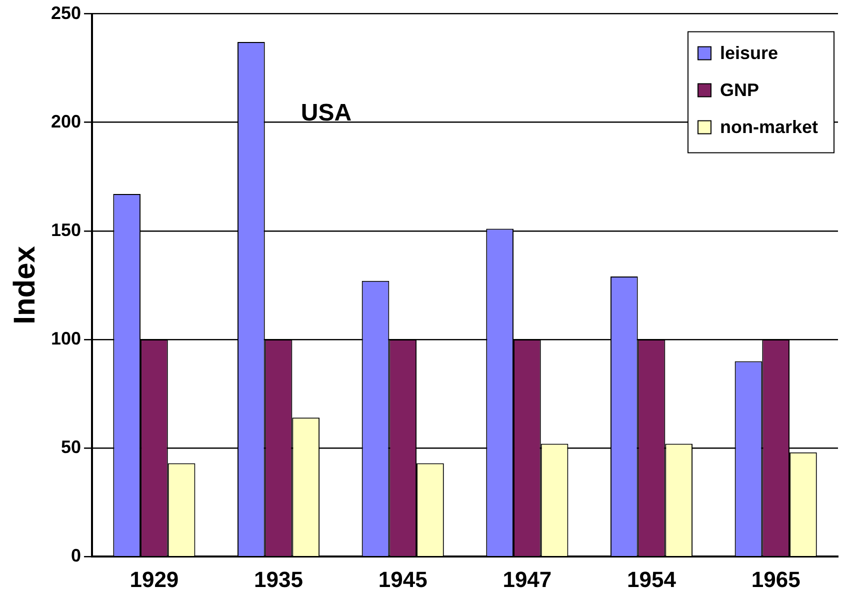 The width and height of the screenshot is (842, 597). What do you see at coordinates (66, 230) in the screenshot?
I see `y-tick-label: 150` at bounding box center [66, 230].